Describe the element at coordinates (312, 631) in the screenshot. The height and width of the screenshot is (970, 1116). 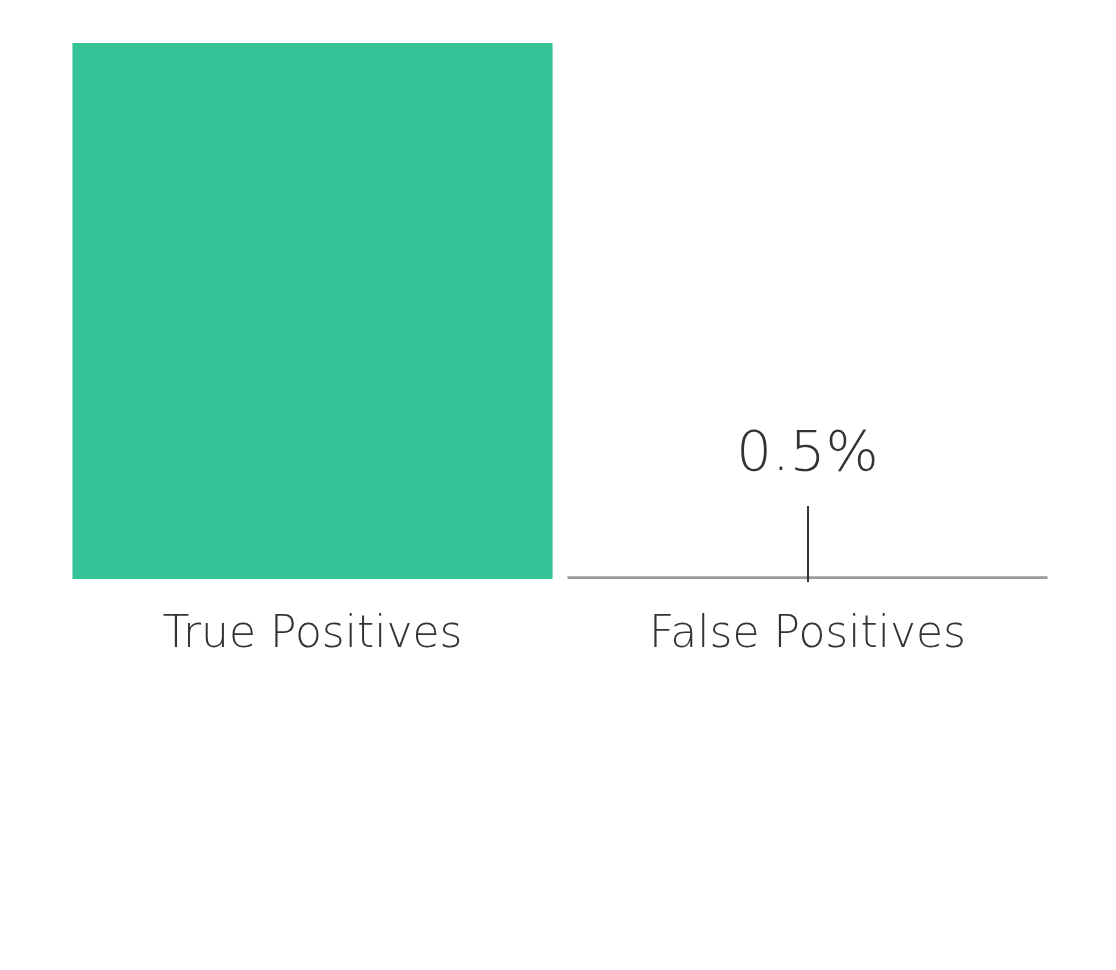
I see `x-tick-label: True Positives` at that location.